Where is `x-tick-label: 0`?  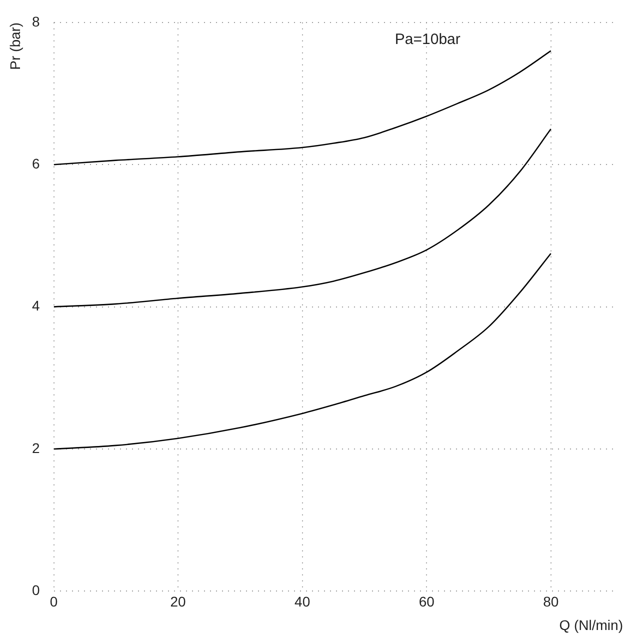 x-tick-label: 0 is located at coordinates (54, 601).